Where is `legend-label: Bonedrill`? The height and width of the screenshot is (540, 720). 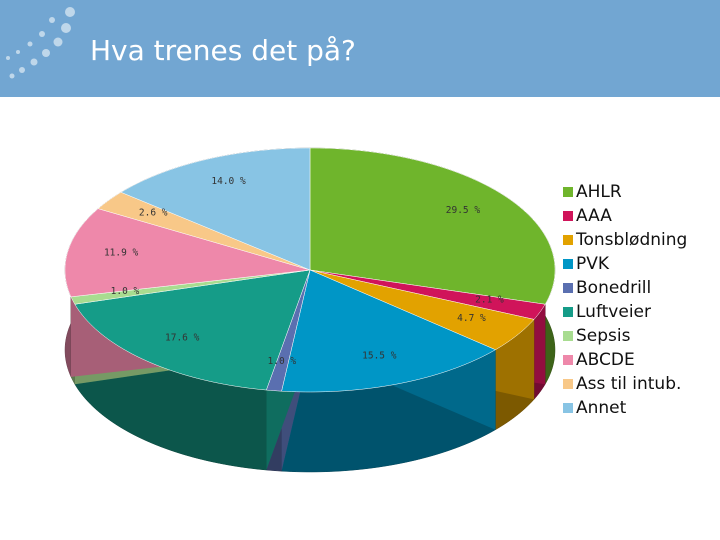
legend-label: Bonedrill is located at coordinates (613, 288).